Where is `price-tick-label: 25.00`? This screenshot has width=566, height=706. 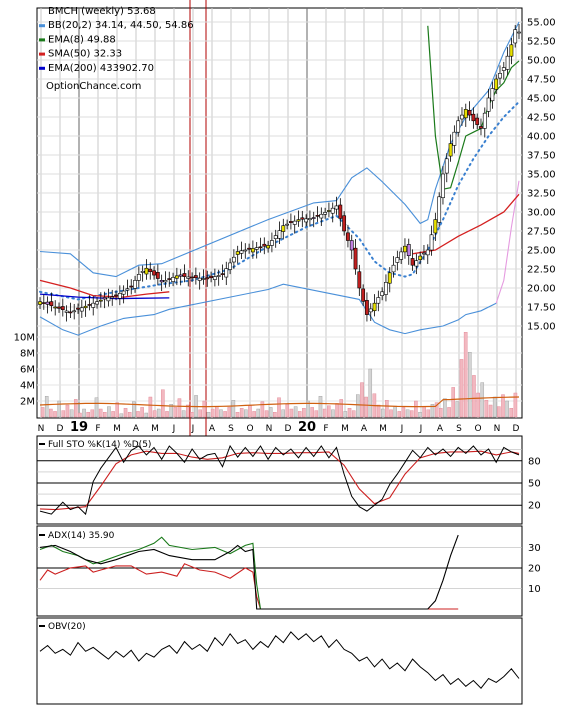
price-tick-label: 25.00 is located at coordinates (541, 251).